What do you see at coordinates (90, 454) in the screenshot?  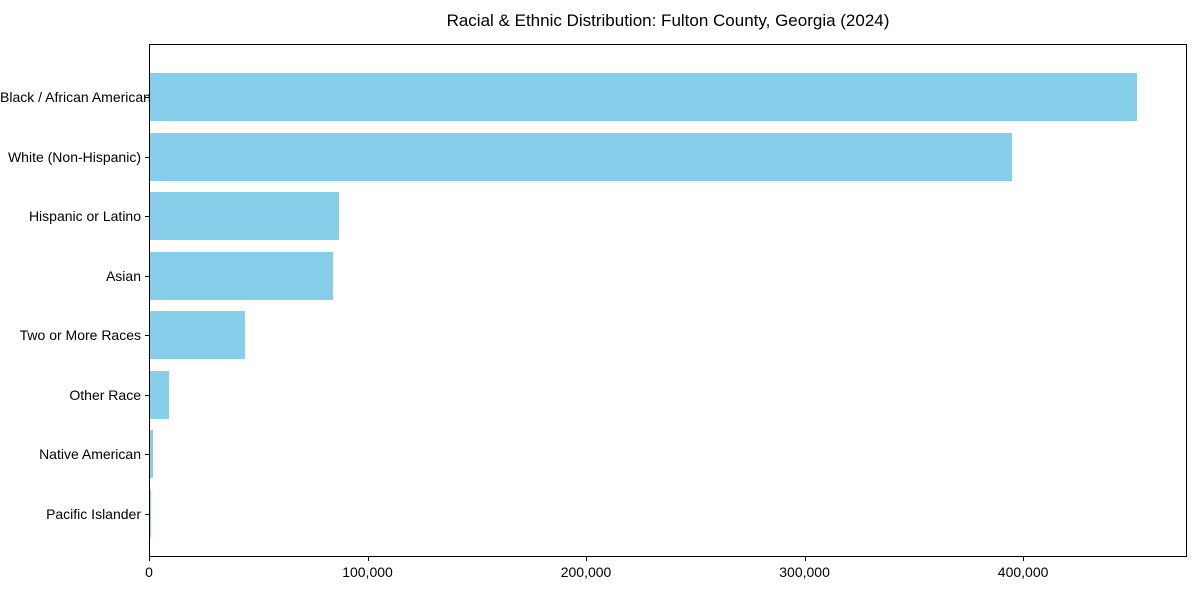 I see `y-axis-label-native-american: Native American` at bounding box center [90, 454].